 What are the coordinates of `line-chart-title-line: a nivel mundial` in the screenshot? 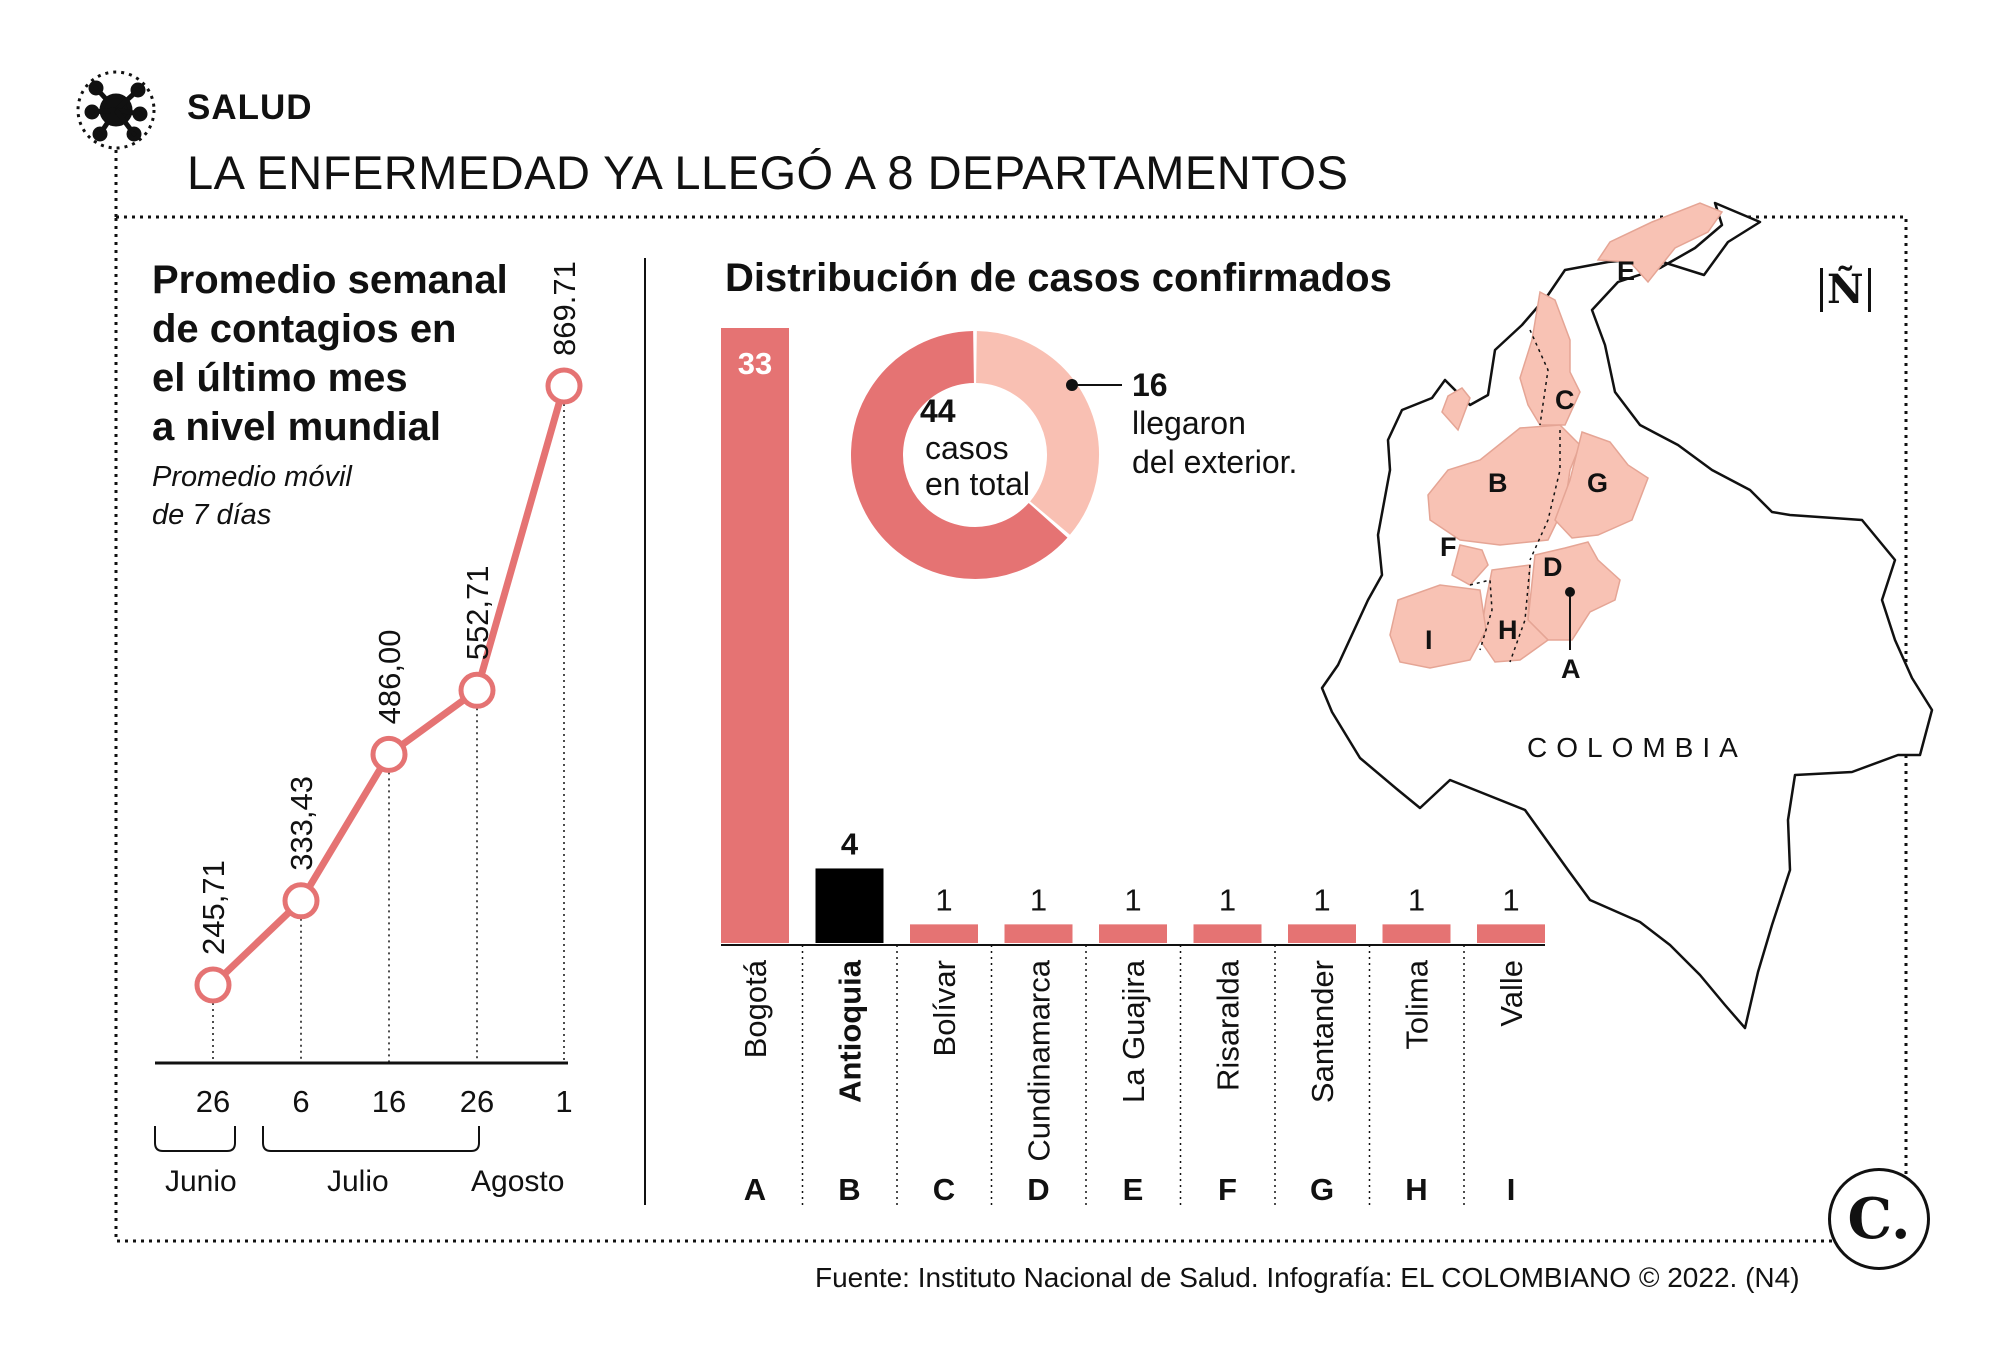 It's located at (296, 427).